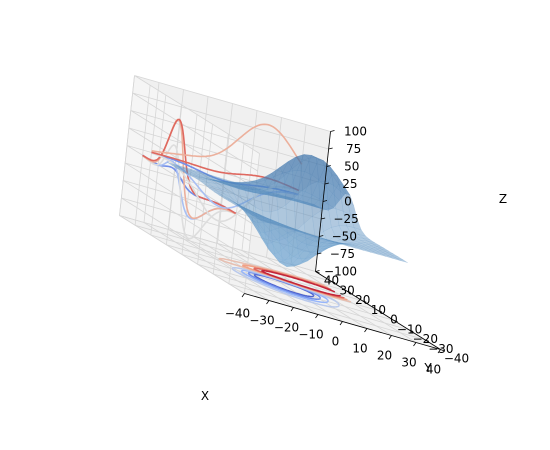 Image resolution: width=550 pixels, height=450 pixels. What do you see at coordinates (349, 184) in the screenshot?
I see `z-tick-label: 25` at bounding box center [349, 184].